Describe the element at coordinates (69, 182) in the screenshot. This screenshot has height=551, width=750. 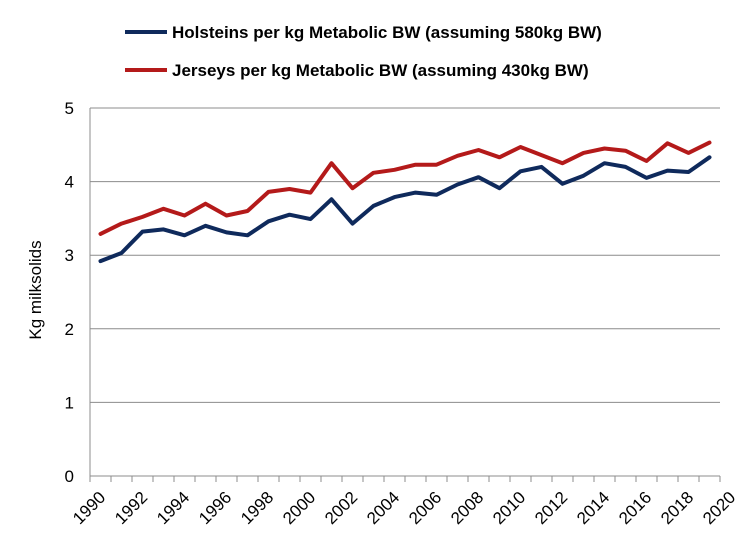
I see `y-tick-label: 4` at that location.